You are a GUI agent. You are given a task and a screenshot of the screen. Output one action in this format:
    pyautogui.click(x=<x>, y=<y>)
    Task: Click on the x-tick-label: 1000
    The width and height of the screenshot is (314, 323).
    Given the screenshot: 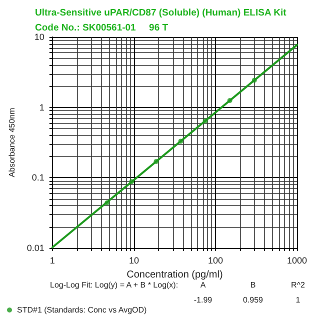 What is the action you would take?
    pyautogui.click(x=297, y=261)
    